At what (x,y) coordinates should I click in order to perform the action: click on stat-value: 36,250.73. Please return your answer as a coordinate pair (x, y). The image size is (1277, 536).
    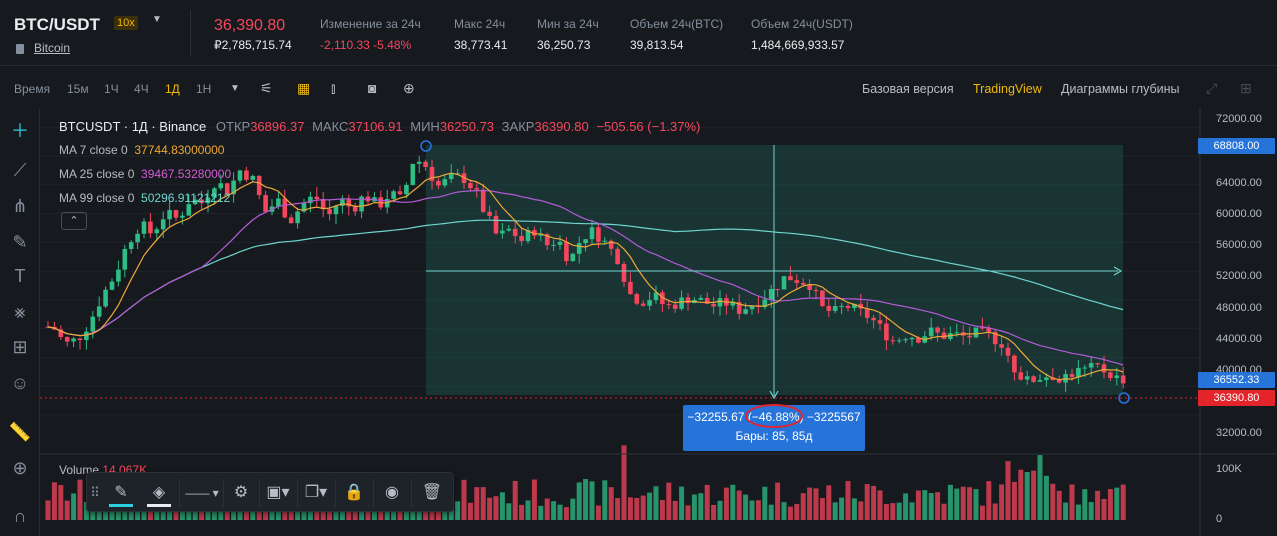
    Looking at the image, I should click on (564, 45).